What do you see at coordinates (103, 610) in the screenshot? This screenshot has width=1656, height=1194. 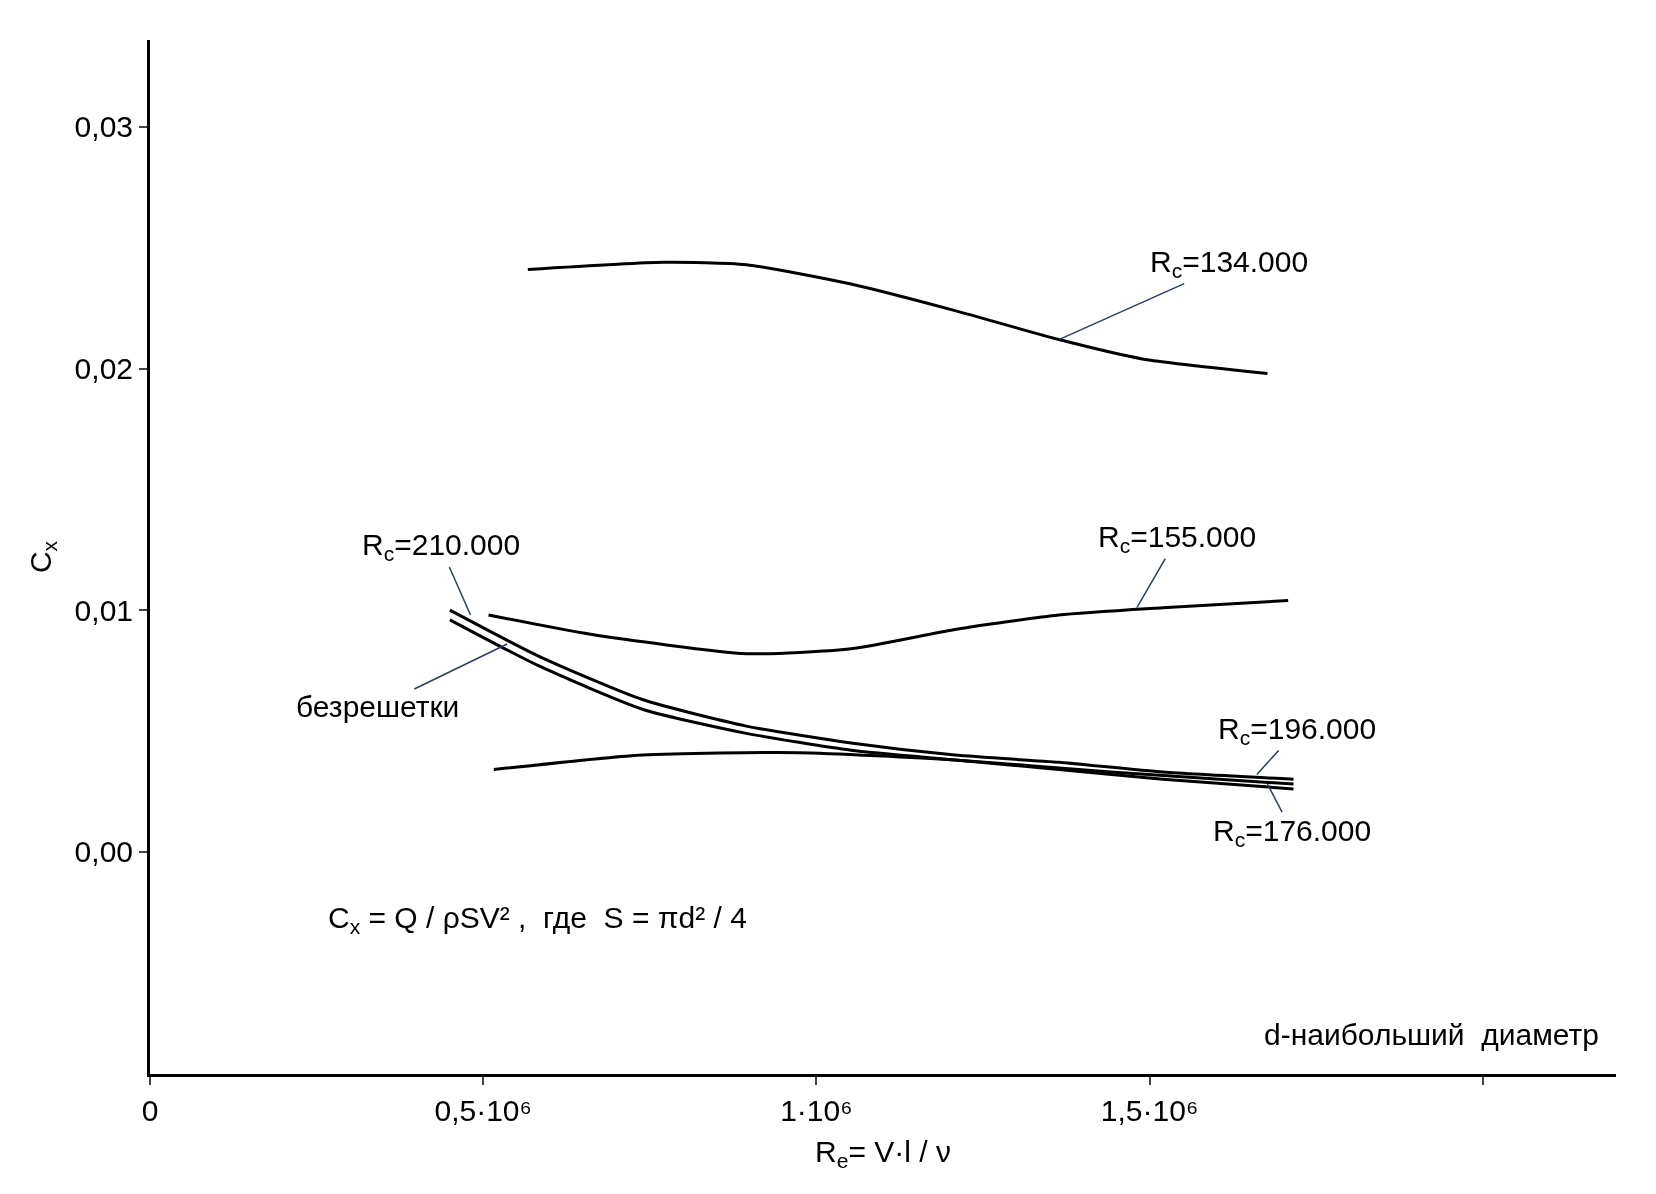 I see `y-tick-label: 0,01` at bounding box center [103, 610].